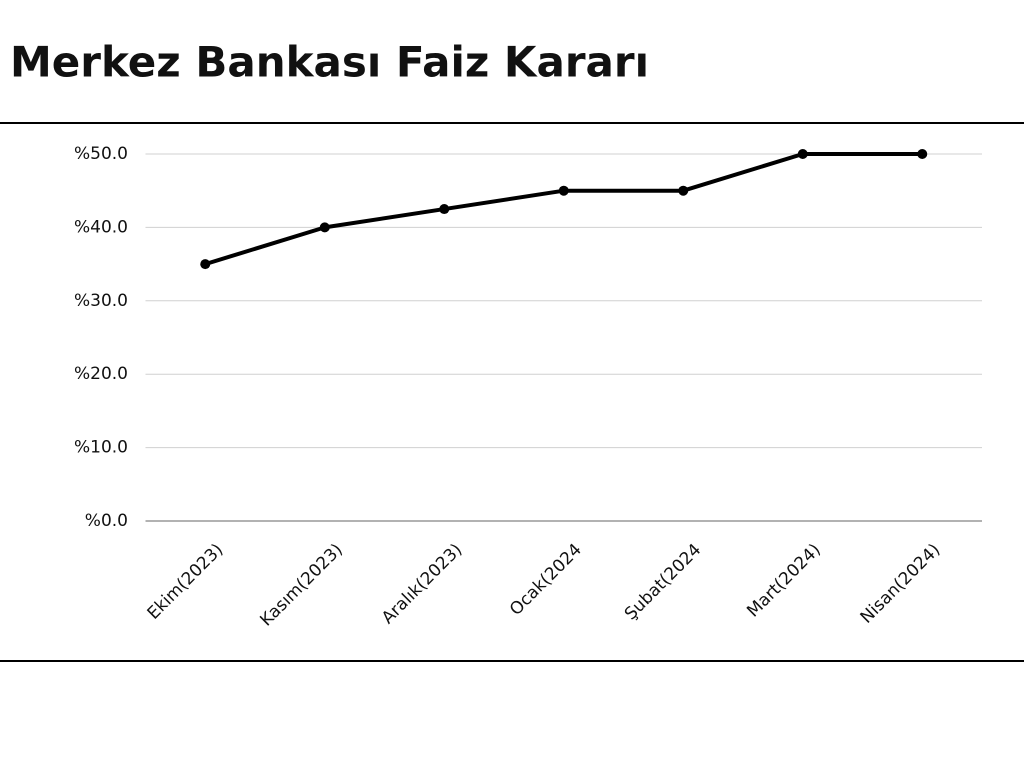 This screenshot has height=768, width=1024. What do you see at coordinates (101, 448) in the screenshot?
I see `y-tick-label: %10.0` at bounding box center [101, 448].